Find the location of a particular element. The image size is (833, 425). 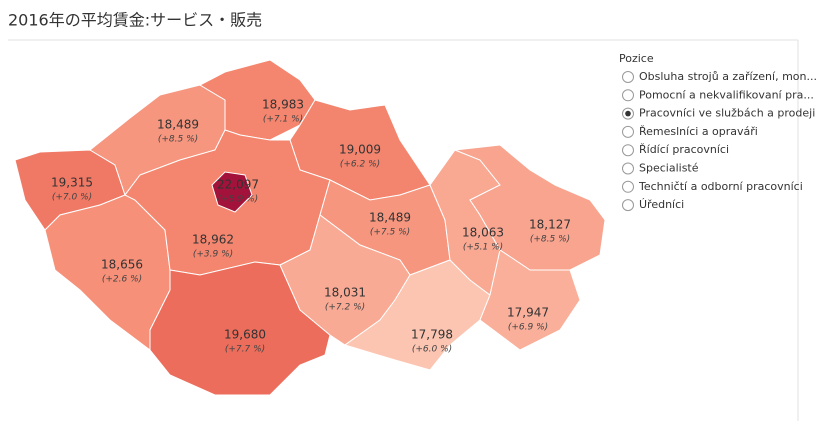

radio-label: Techničtí a odborní pracovníci is located at coordinates (720, 186).